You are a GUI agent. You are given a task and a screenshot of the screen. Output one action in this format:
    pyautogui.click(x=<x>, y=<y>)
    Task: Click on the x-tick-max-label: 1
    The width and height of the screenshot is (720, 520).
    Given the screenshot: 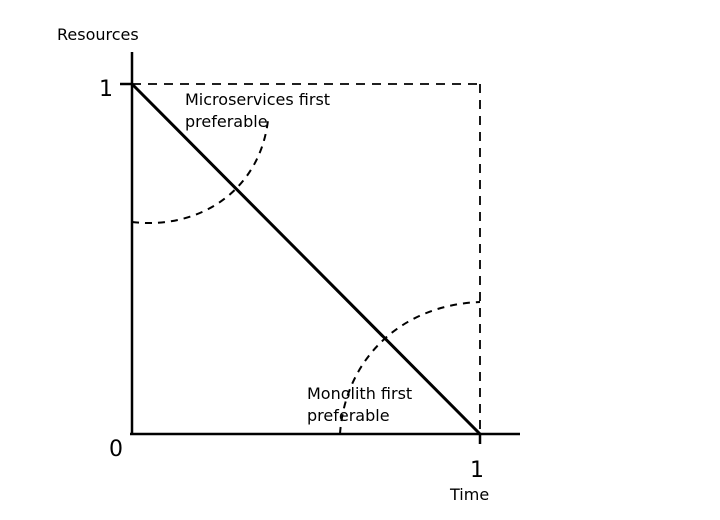 What is the action you would take?
    pyautogui.click(x=477, y=470)
    